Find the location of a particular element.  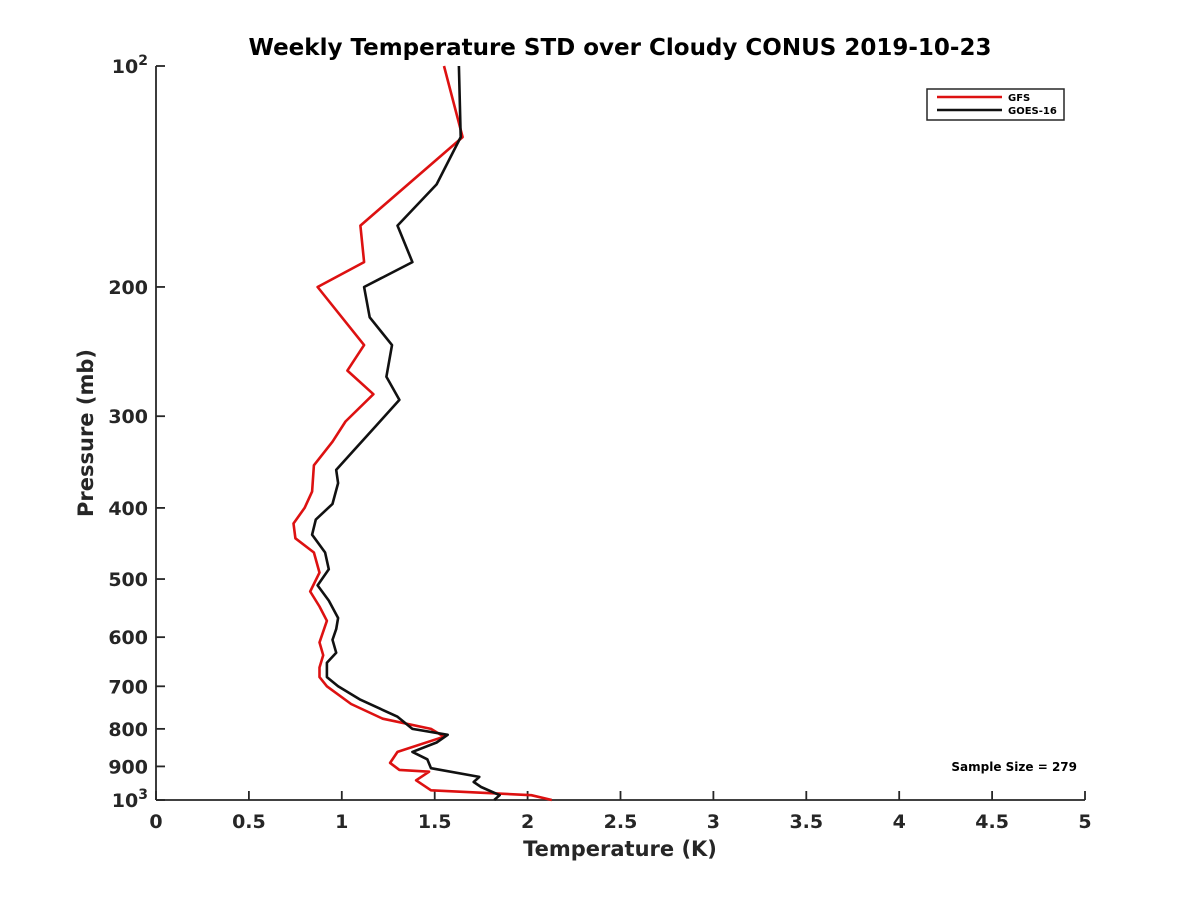

legend: GFS GOES-16 is located at coordinates (995, 104).